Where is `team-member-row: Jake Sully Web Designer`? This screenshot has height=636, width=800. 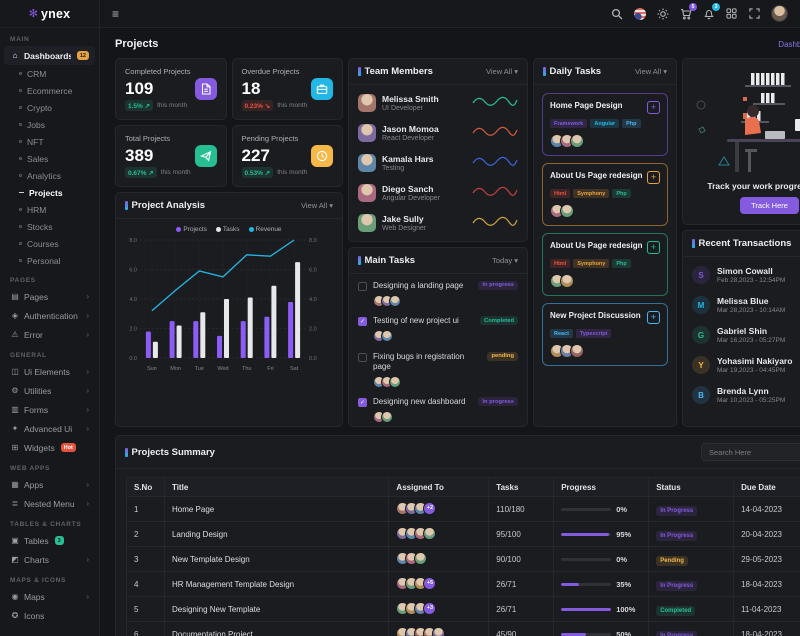
team-member-row: Jake Sully Web Designer is located at coordinates (438, 223).